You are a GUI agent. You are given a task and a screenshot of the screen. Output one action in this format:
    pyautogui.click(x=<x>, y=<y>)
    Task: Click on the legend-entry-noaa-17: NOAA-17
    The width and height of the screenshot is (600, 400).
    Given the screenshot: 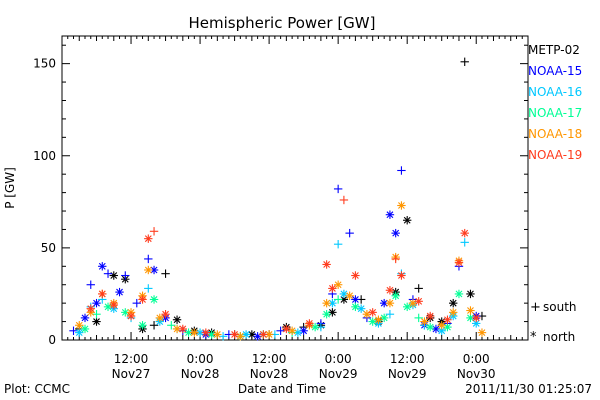 What is the action you would take?
    pyautogui.click(x=555, y=113)
    